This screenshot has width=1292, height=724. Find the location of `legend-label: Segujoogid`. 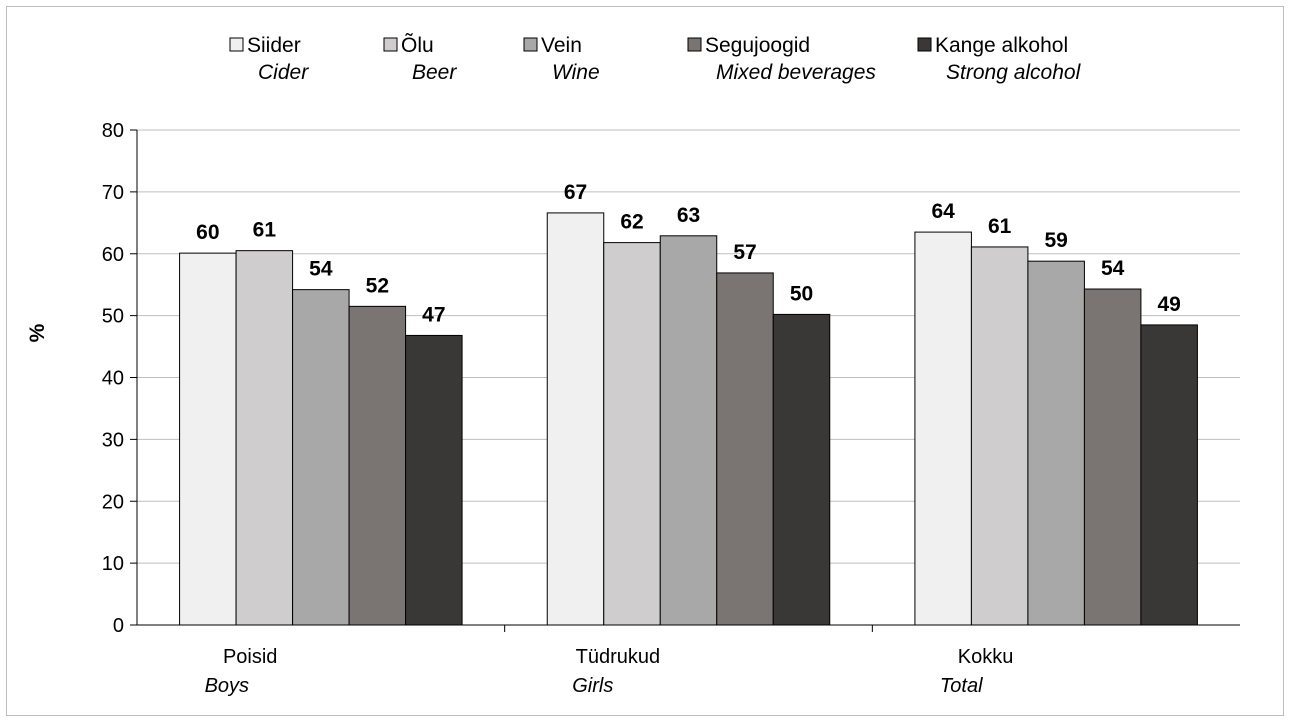

legend-label: Segujoogid is located at coordinates (757, 45).